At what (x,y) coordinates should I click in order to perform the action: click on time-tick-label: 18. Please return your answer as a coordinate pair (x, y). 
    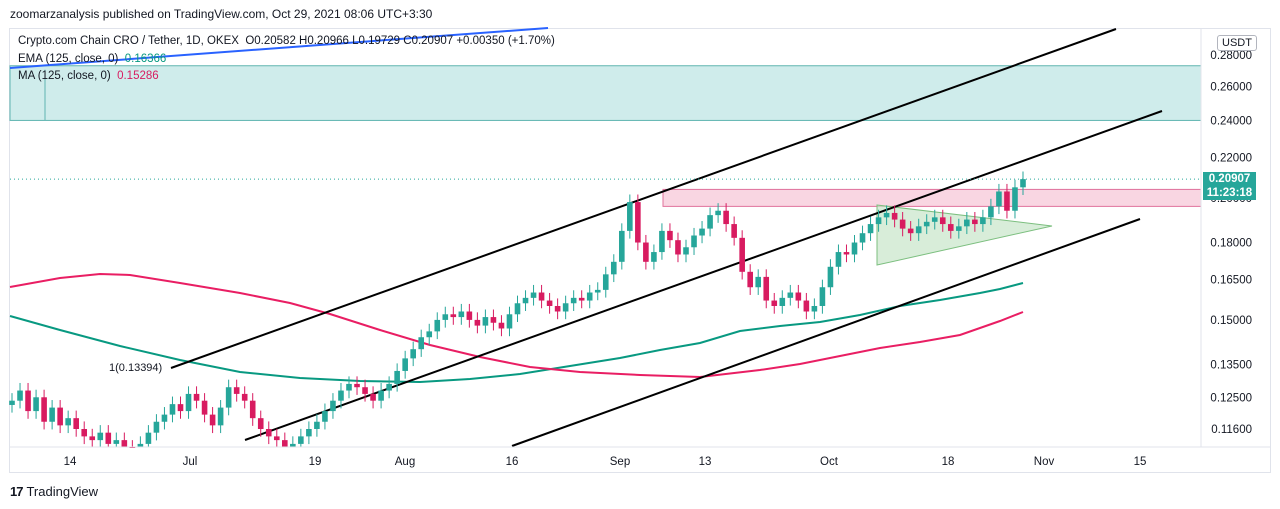
    Looking at the image, I should click on (948, 462).